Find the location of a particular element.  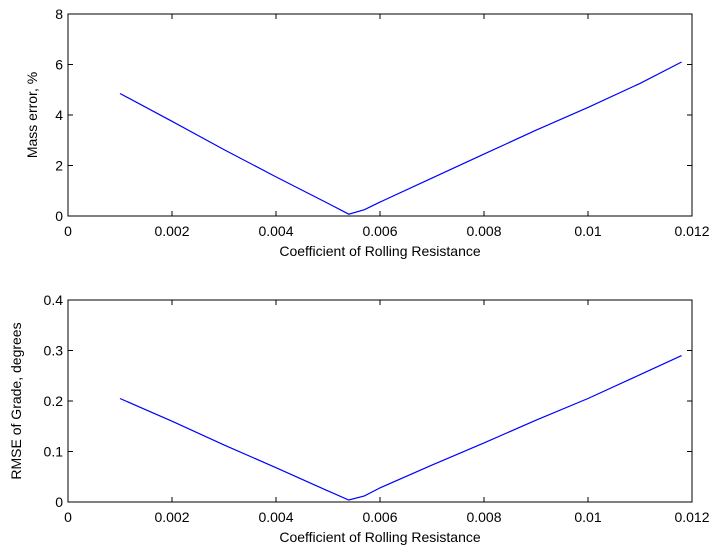

y-tick-label: 8 is located at coordinates (59, 14).